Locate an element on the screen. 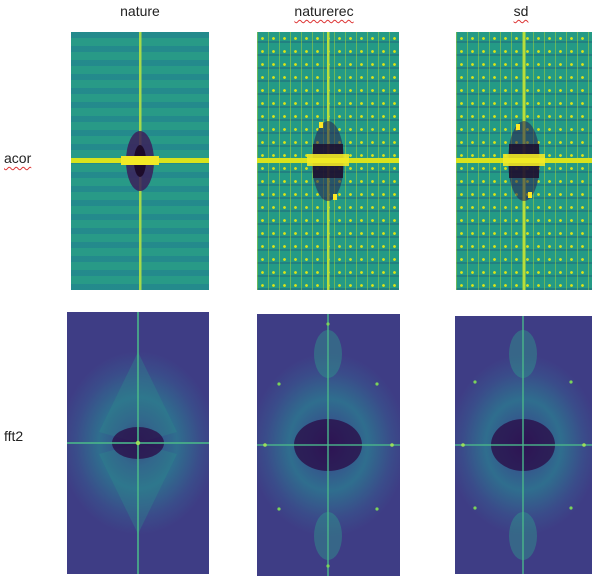 The image size is (596, 584). fft2-nature-panel is located at coordinates (138, 443).